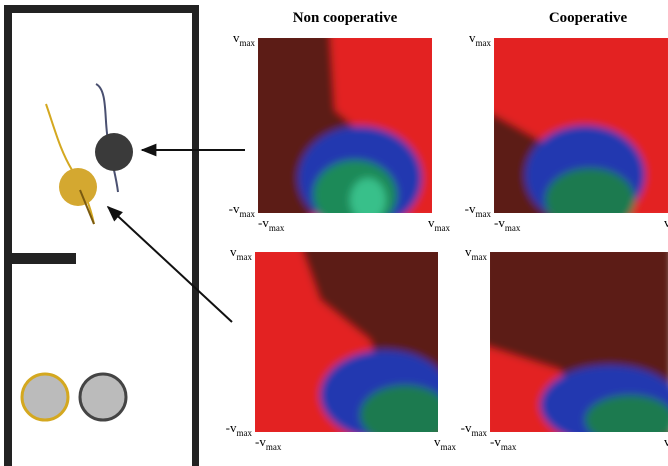 The height and width of the screenshot is (466, 668). Describe the element at coordinates (169, 264) in the screenshot. I see `arrow` at that location.